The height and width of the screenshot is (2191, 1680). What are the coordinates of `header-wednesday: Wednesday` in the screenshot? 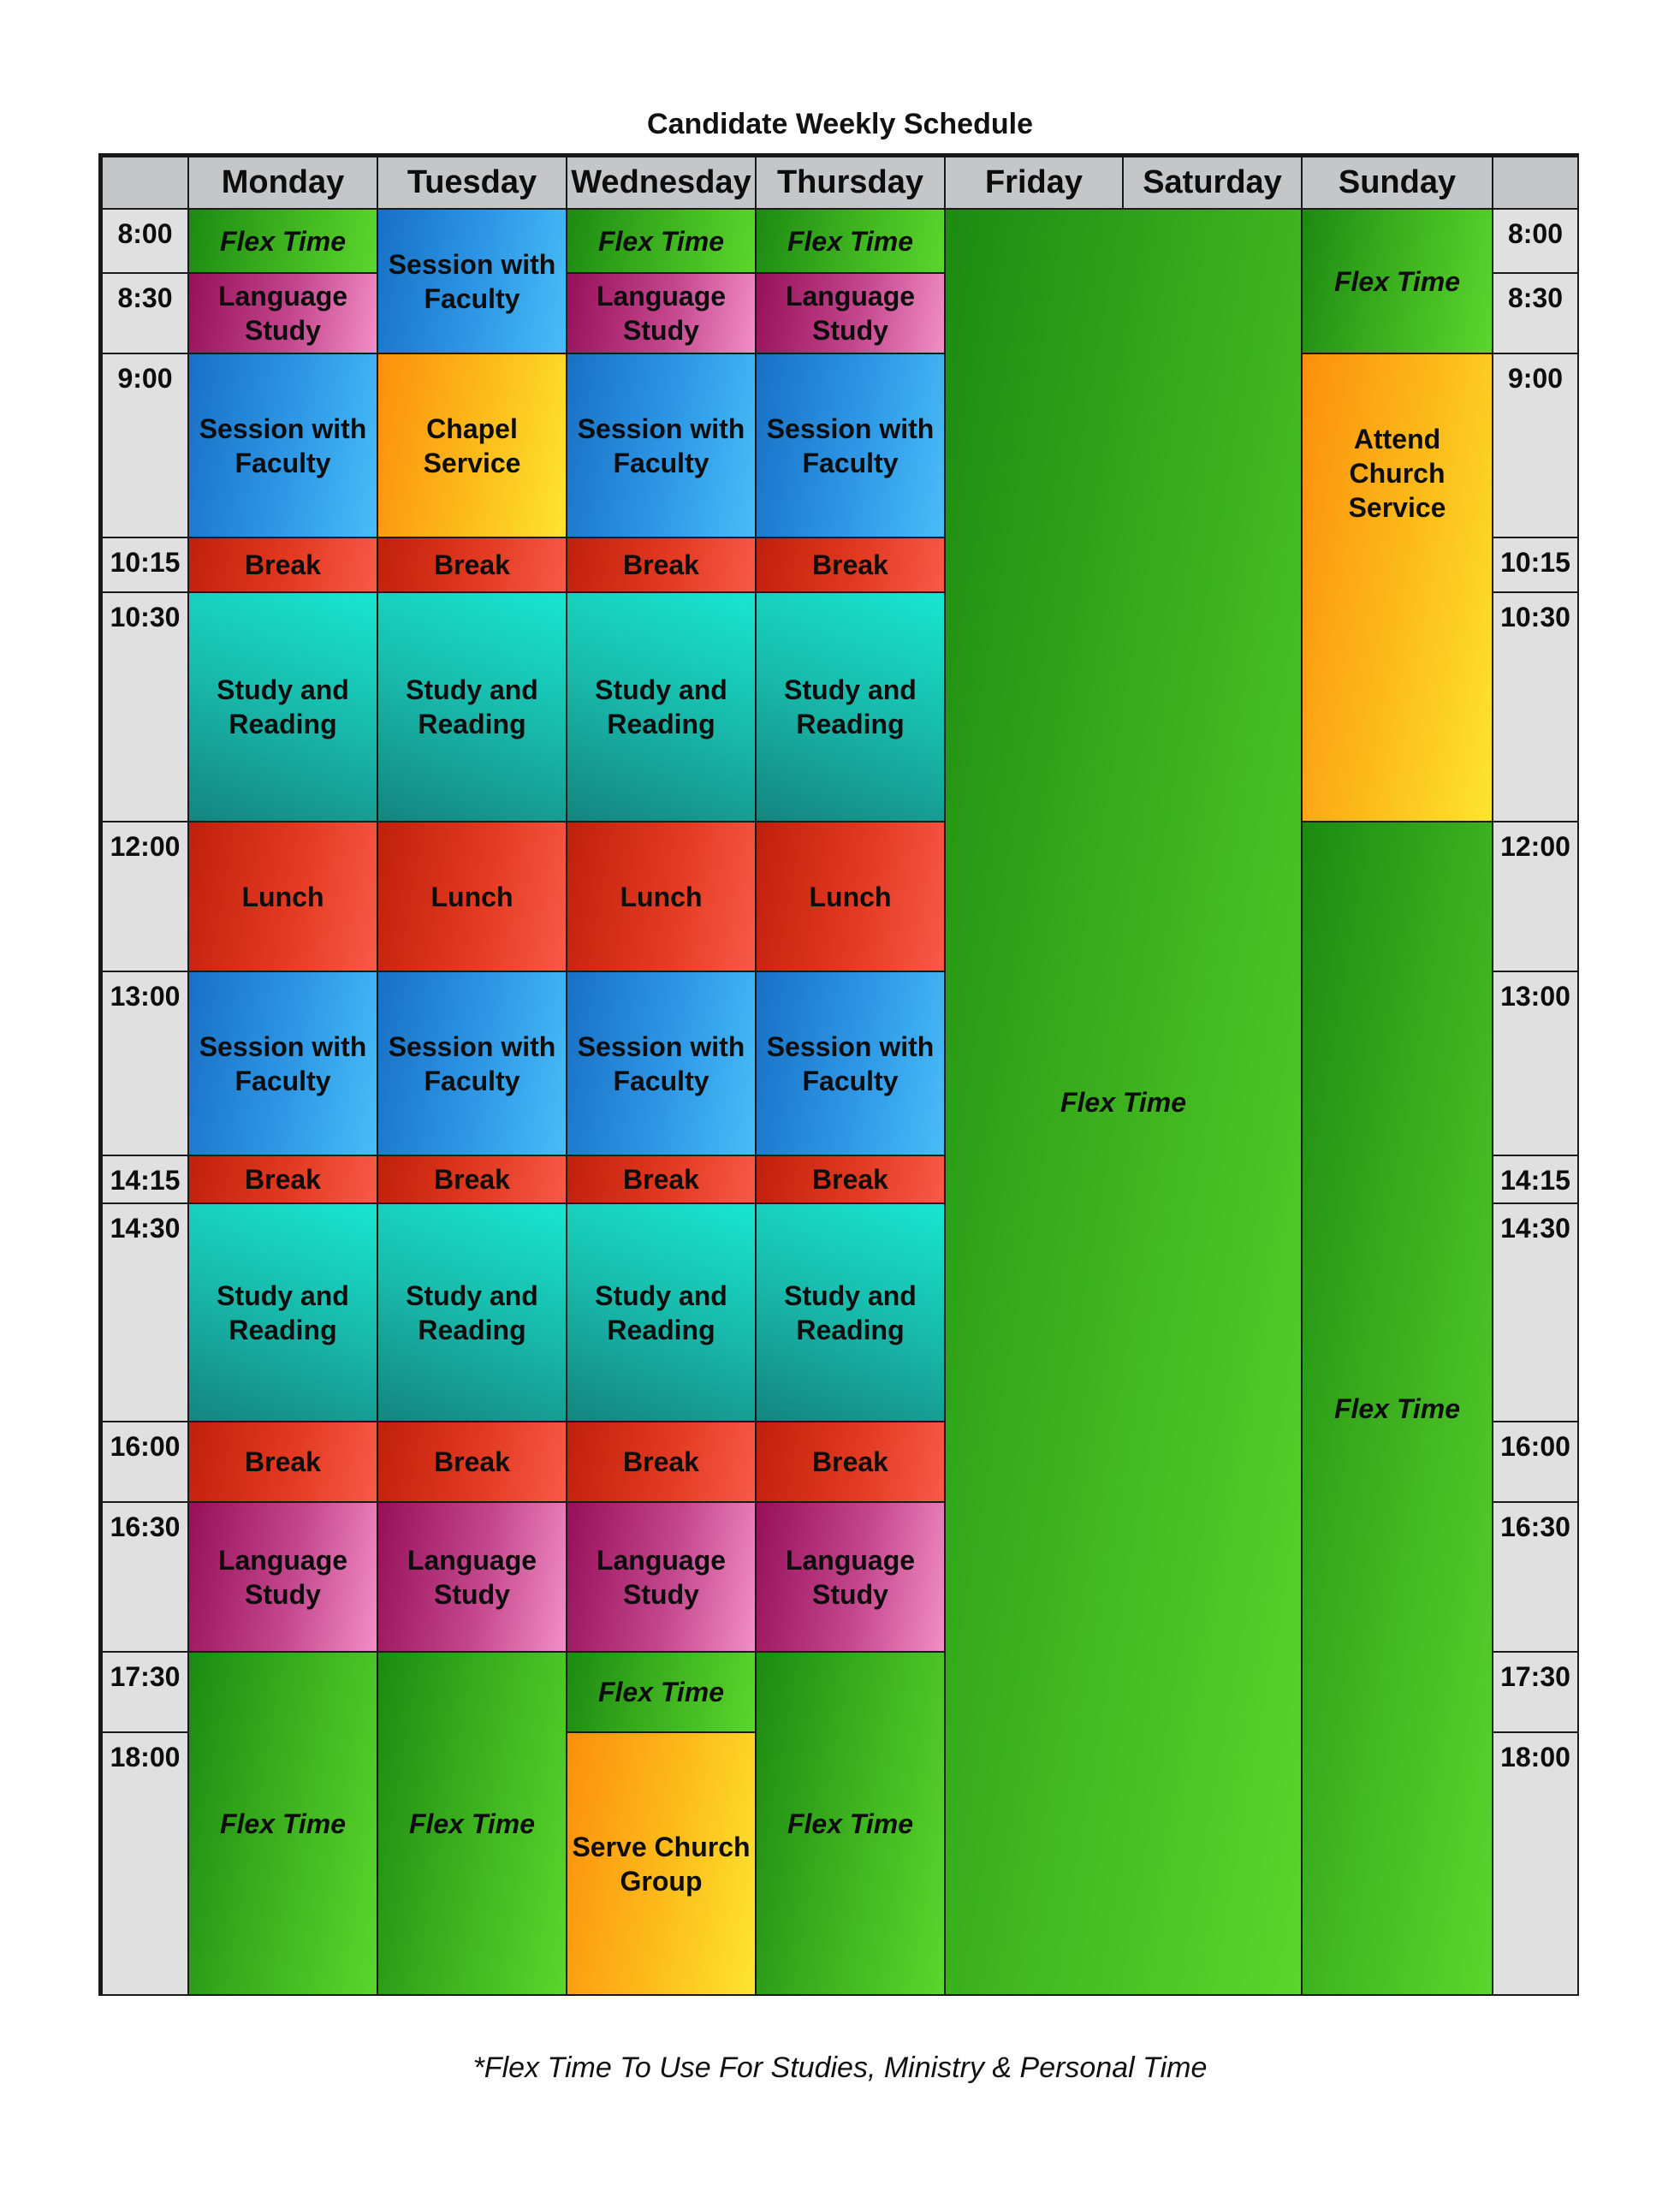 It's located at (662, 183).